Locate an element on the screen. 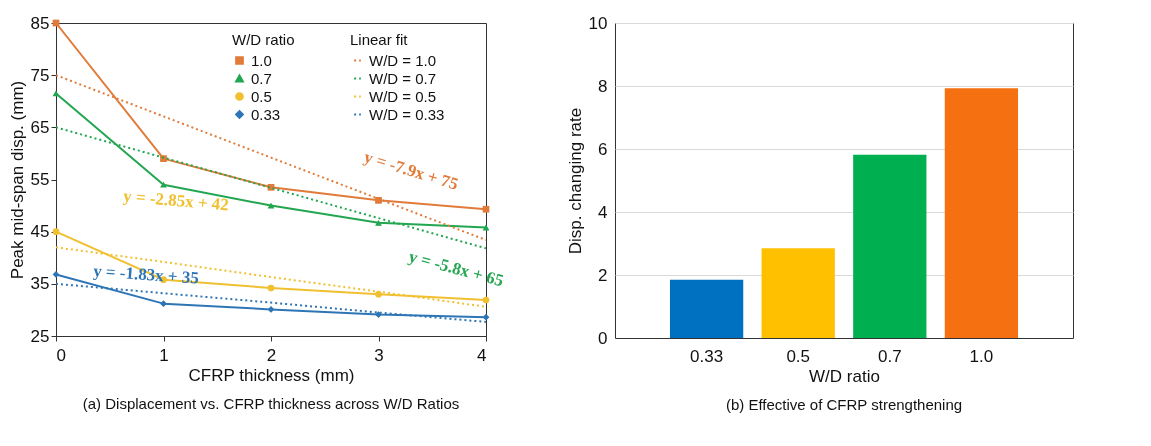 The height and width of the screenshot is (446, 1151). legend-label: W/D = 1.0 is located at coordinates (403, 60).